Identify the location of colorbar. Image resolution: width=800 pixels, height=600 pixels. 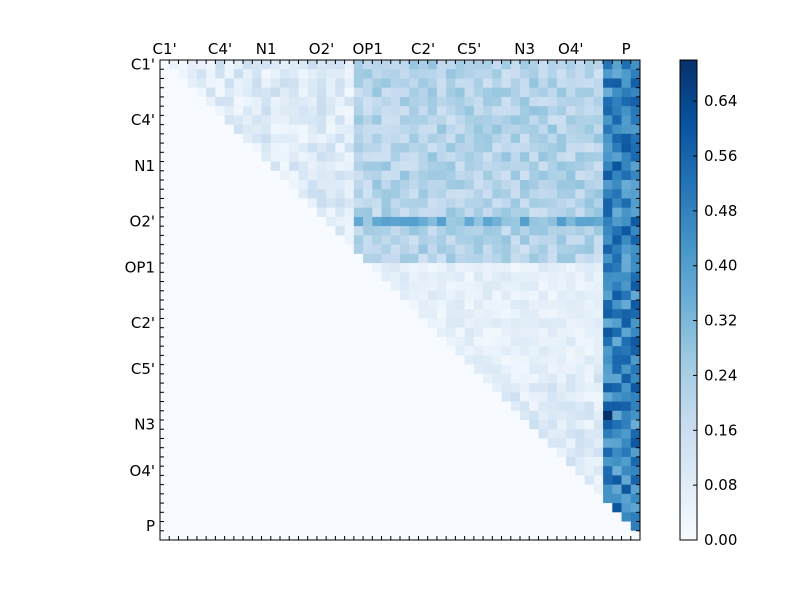
(688, 300).